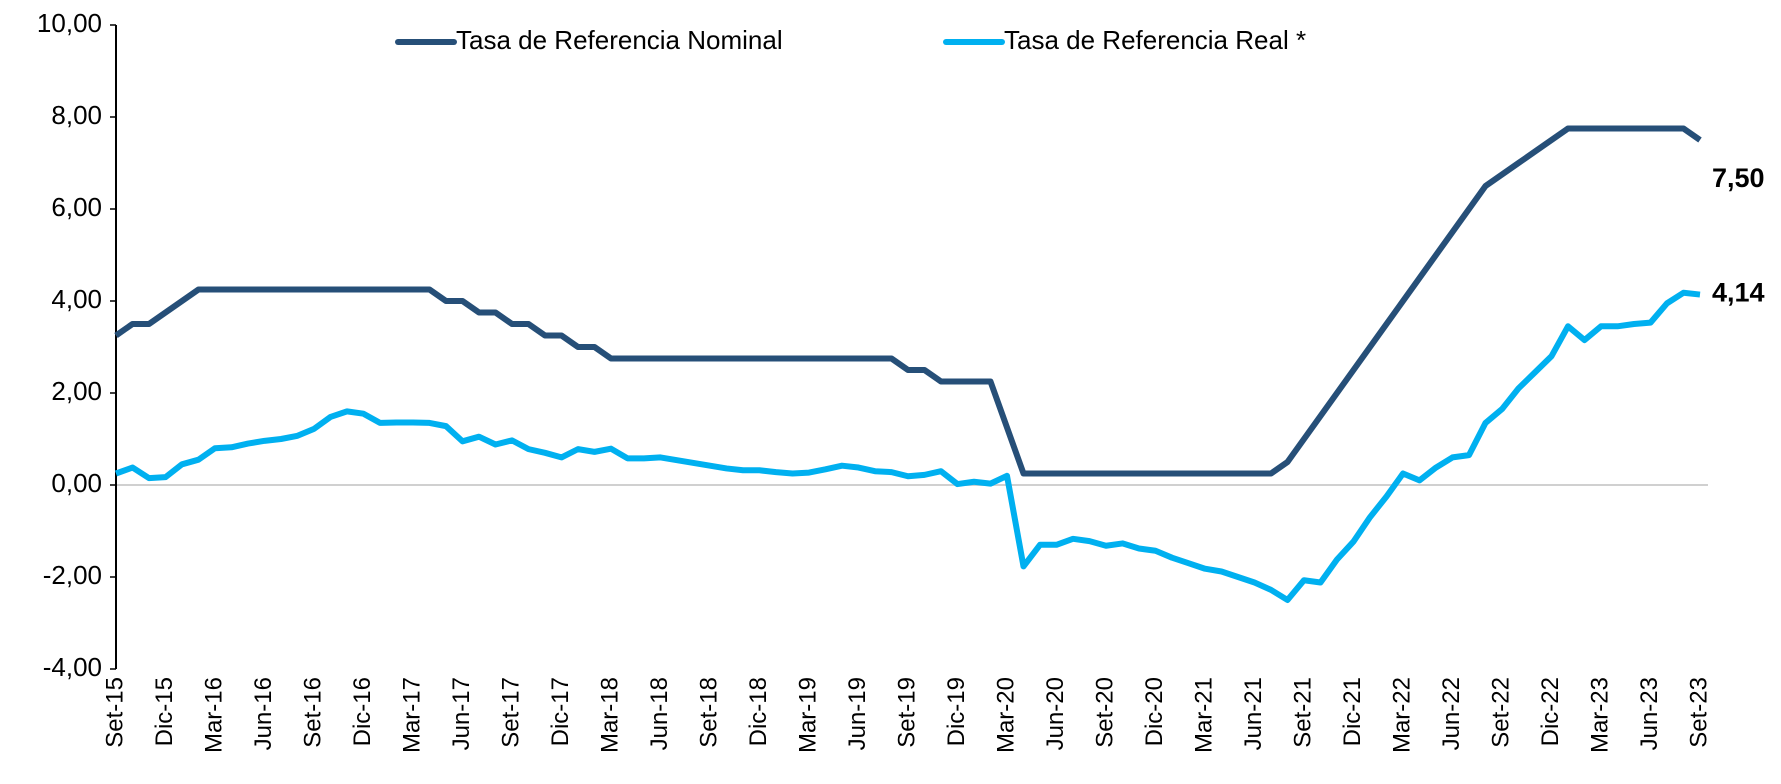  What do you see at coordinates (76, 391) in the screenshot?
I see `y-tick-label: 2,00` at bounding box center [76, 391].